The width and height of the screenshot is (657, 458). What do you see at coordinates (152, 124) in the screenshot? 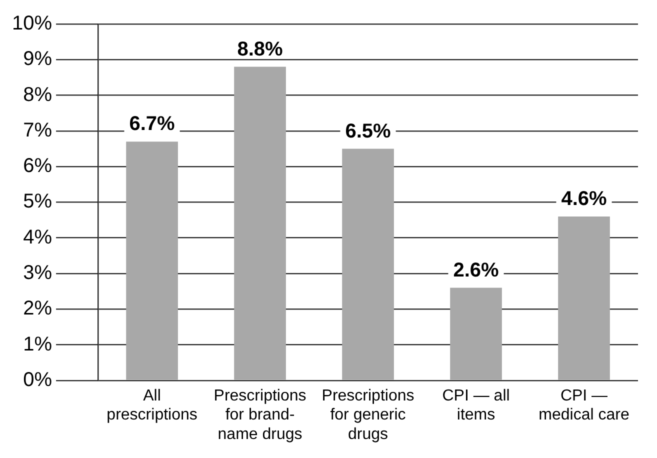
I see `data-label: 6.7%` at bounding box center [152, 124].